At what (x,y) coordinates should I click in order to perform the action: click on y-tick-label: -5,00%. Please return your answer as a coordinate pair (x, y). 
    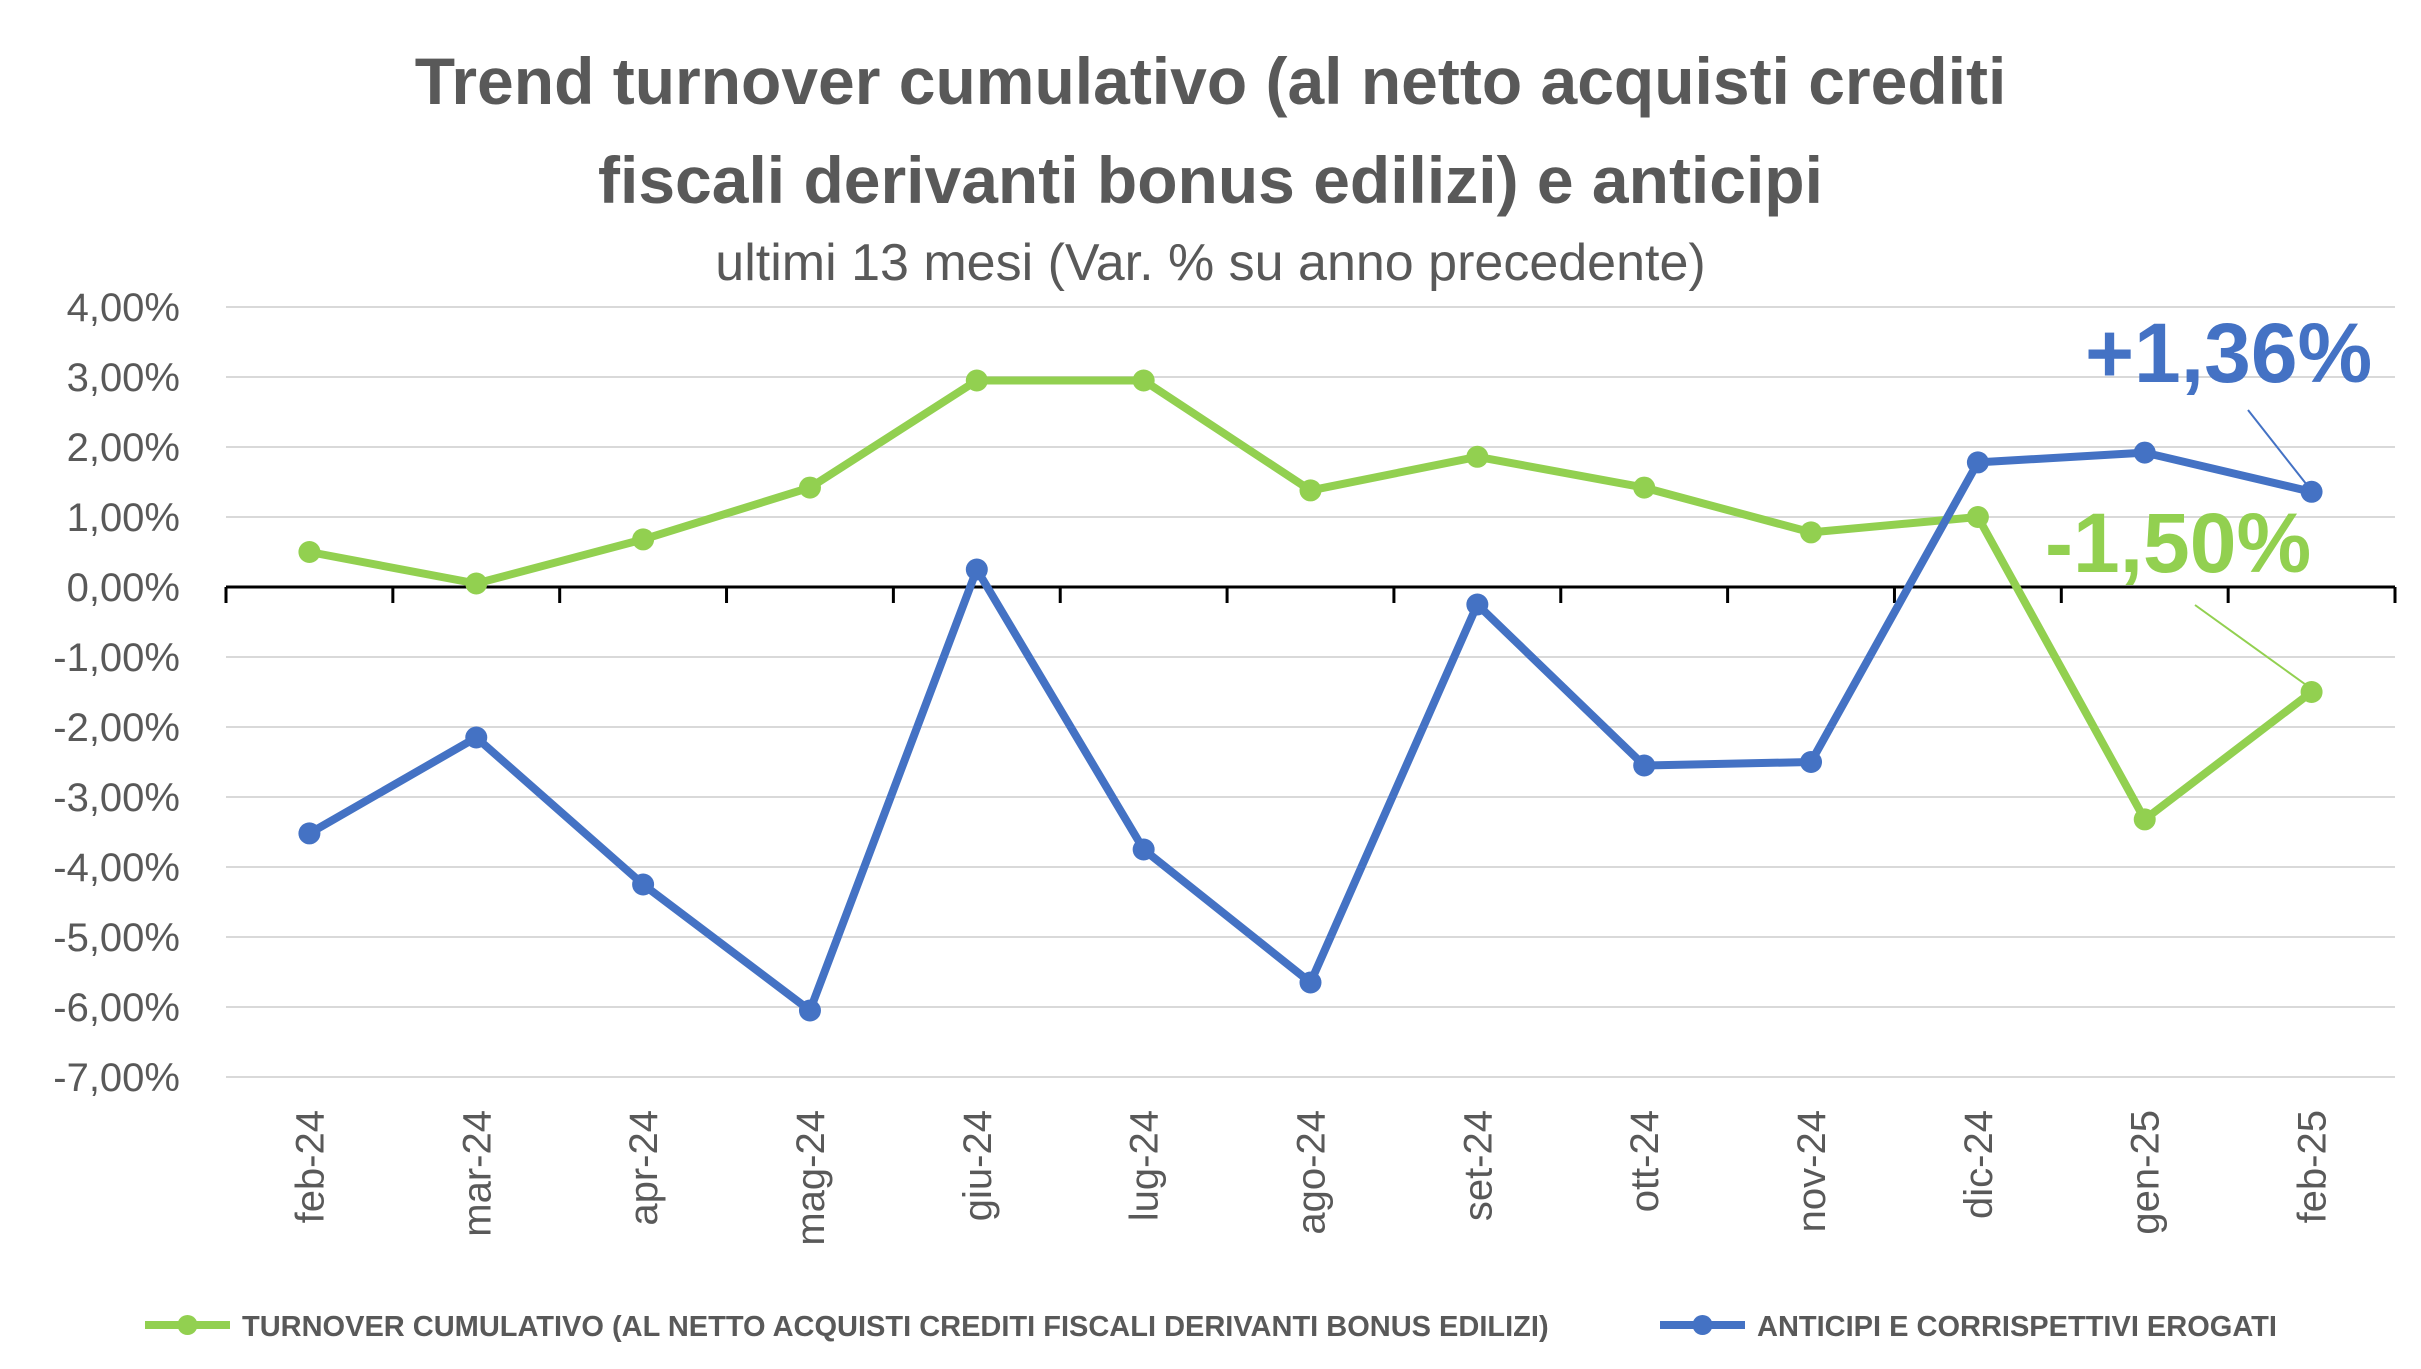
    Looking at the image, I should click on (116, 938).